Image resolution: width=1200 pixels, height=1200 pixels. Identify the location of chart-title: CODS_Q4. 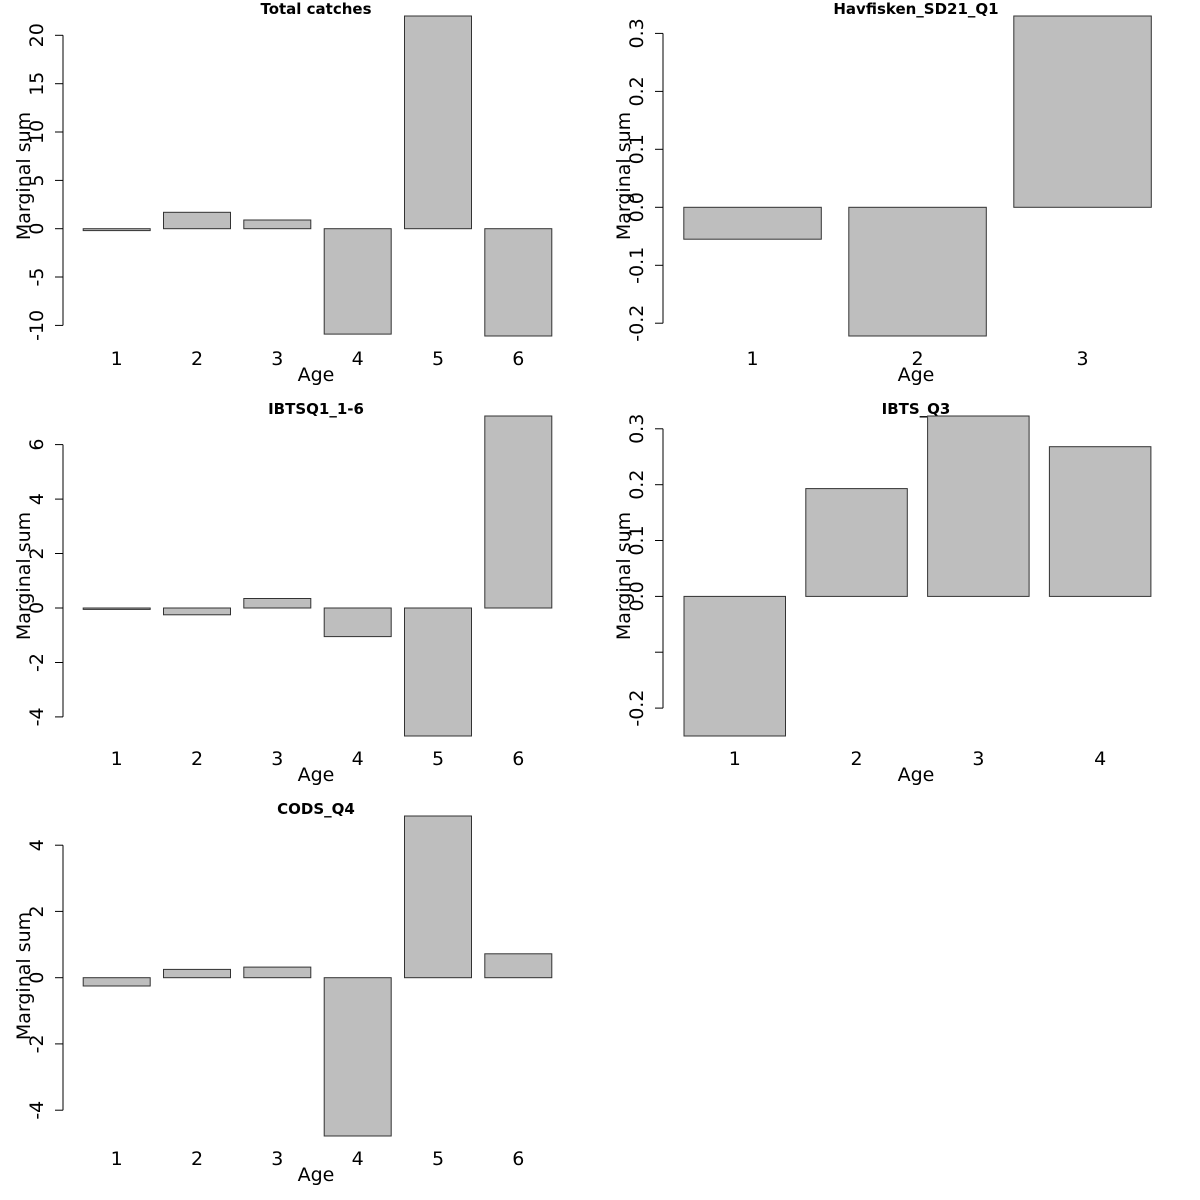
(316, 809).